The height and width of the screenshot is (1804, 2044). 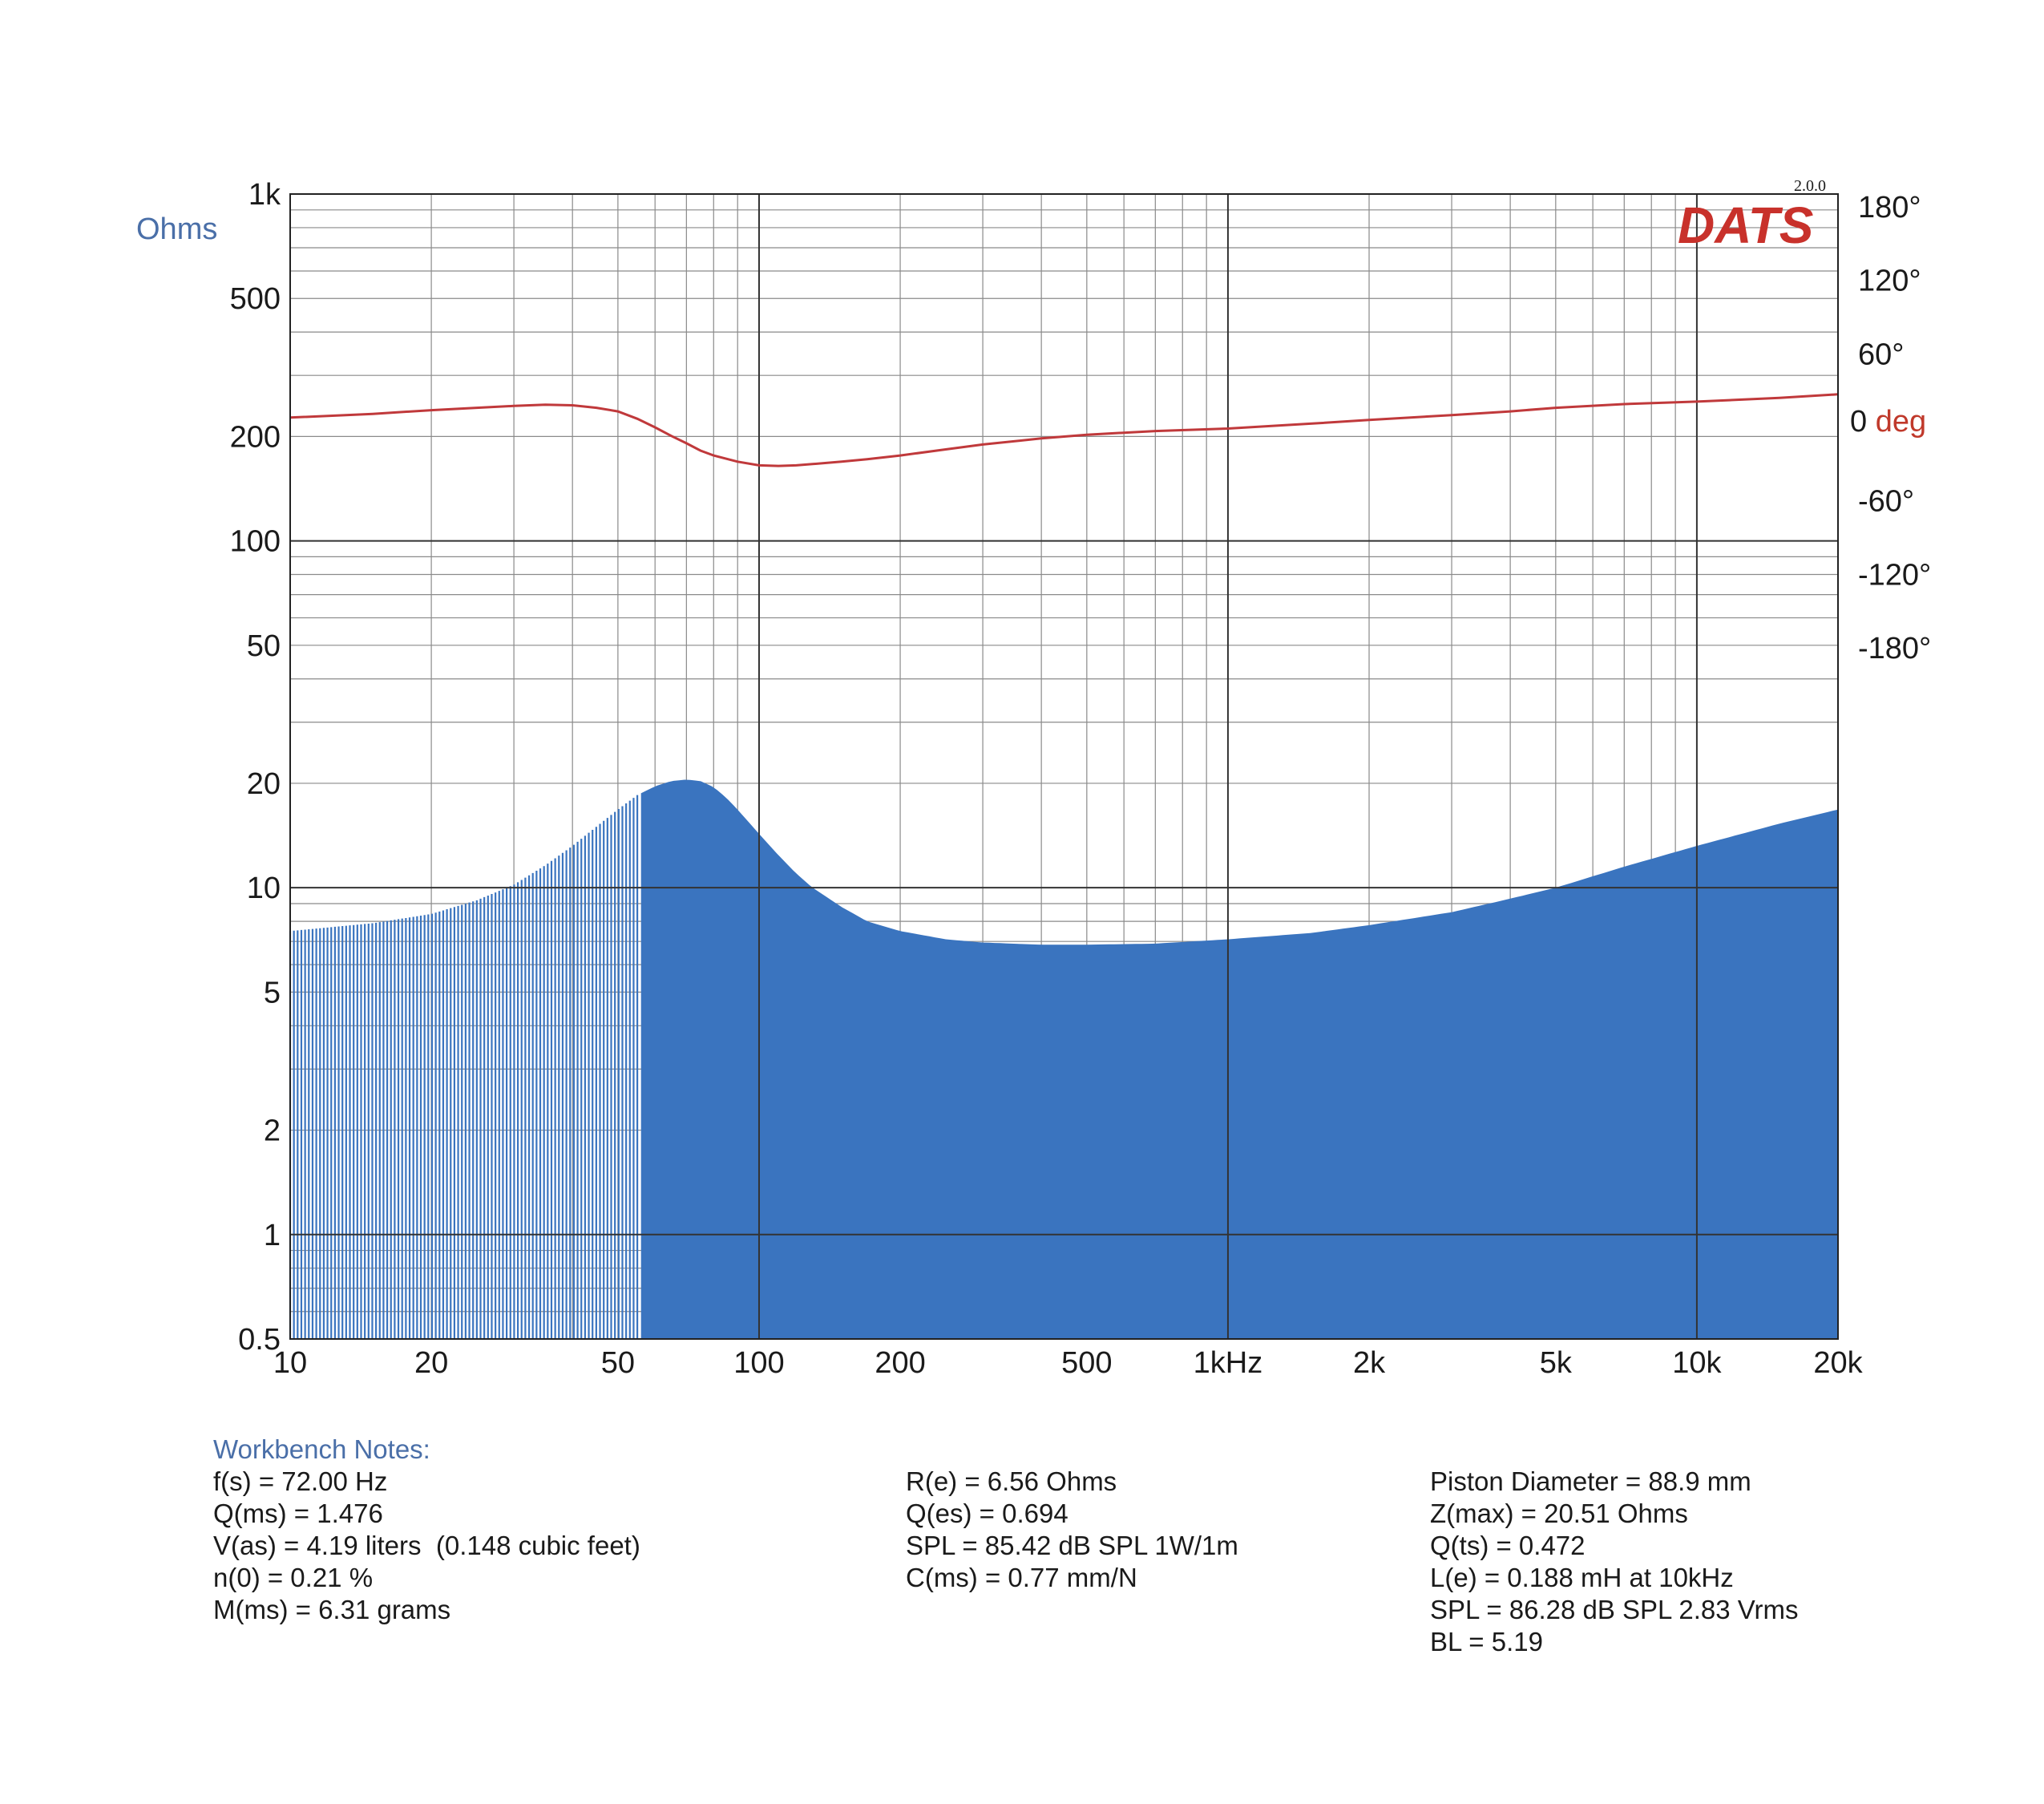 I want to click on y-tick-label: 1, so click(x=272, y=1235).